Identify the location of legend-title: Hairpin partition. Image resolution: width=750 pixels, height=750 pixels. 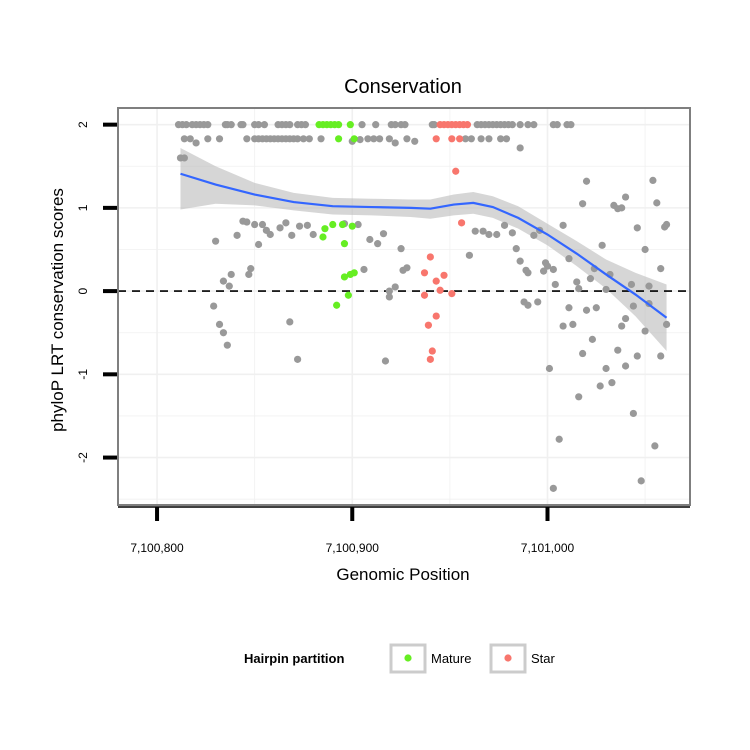
(294, 658).